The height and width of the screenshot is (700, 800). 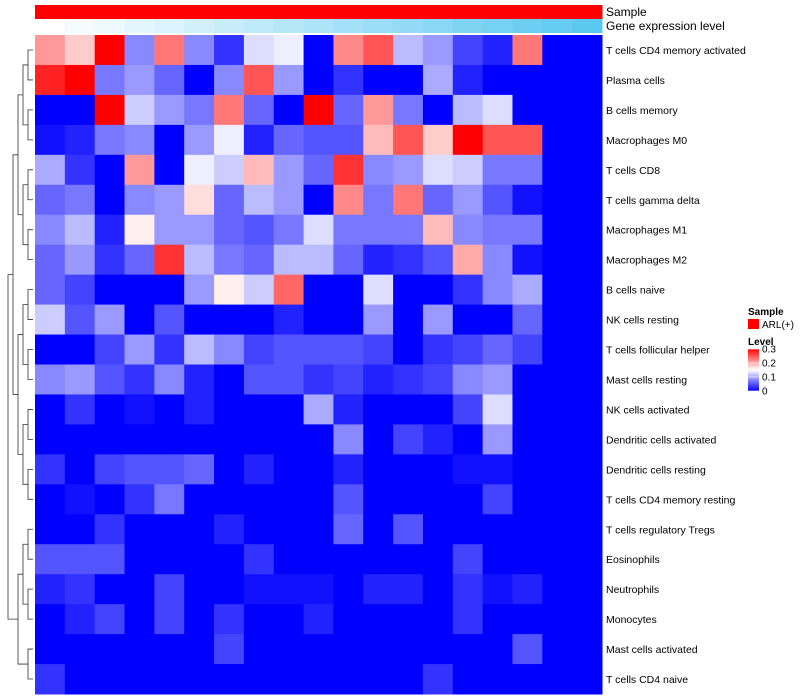 I want to click on row-label: NK cells resting, so click(x=642, y=321).